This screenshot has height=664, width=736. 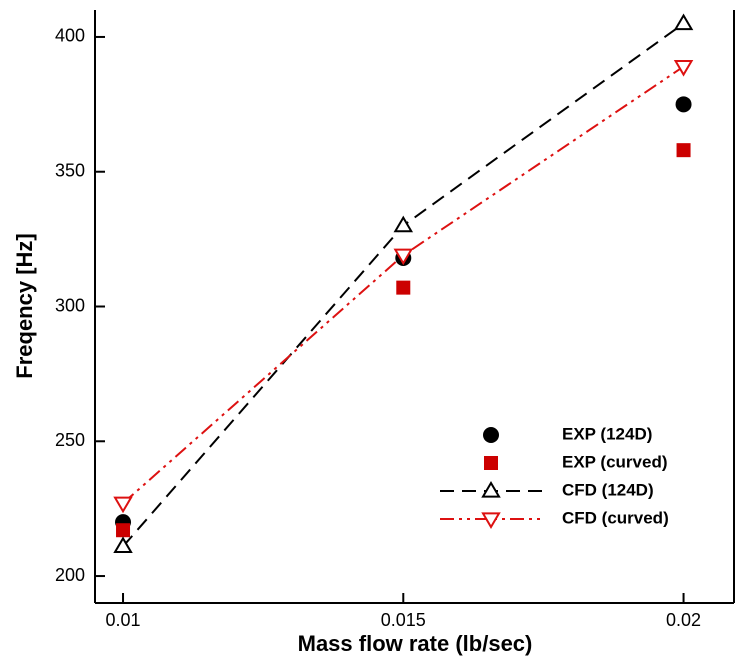 I want to click on legend-label: CFD (curved), so click(x=615, y=517).